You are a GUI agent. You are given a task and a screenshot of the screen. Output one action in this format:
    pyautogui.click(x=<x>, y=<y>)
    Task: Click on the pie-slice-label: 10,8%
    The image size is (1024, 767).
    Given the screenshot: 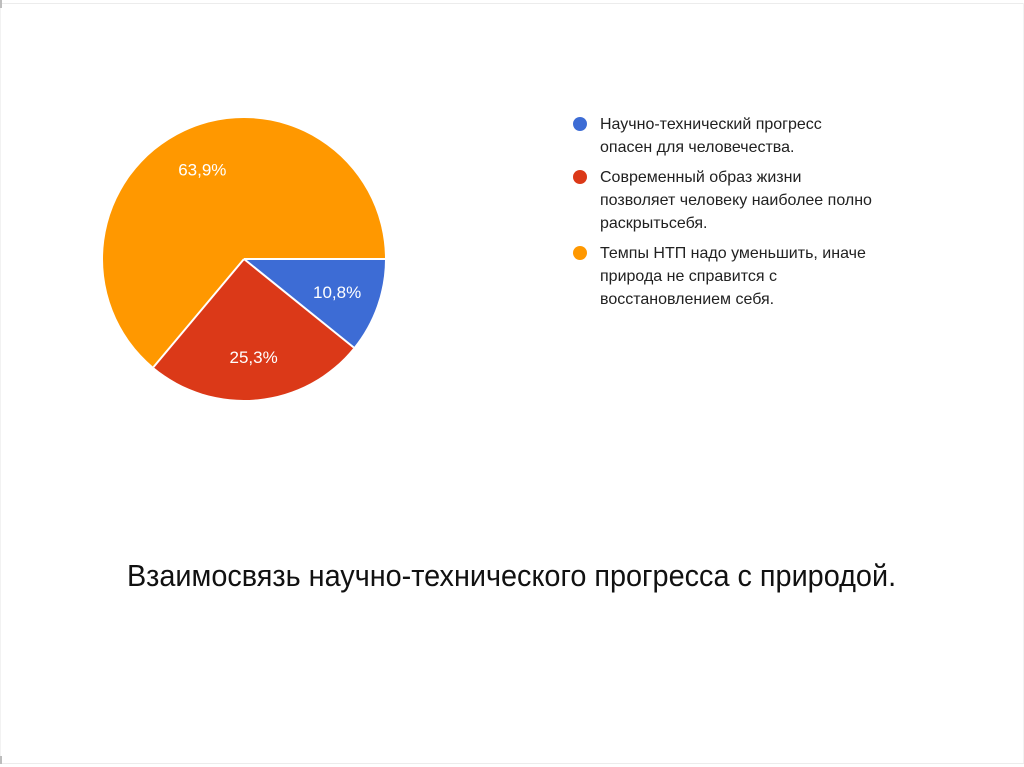 What is the action you would take?
    pyautogui.click(x=337, y=292)
    